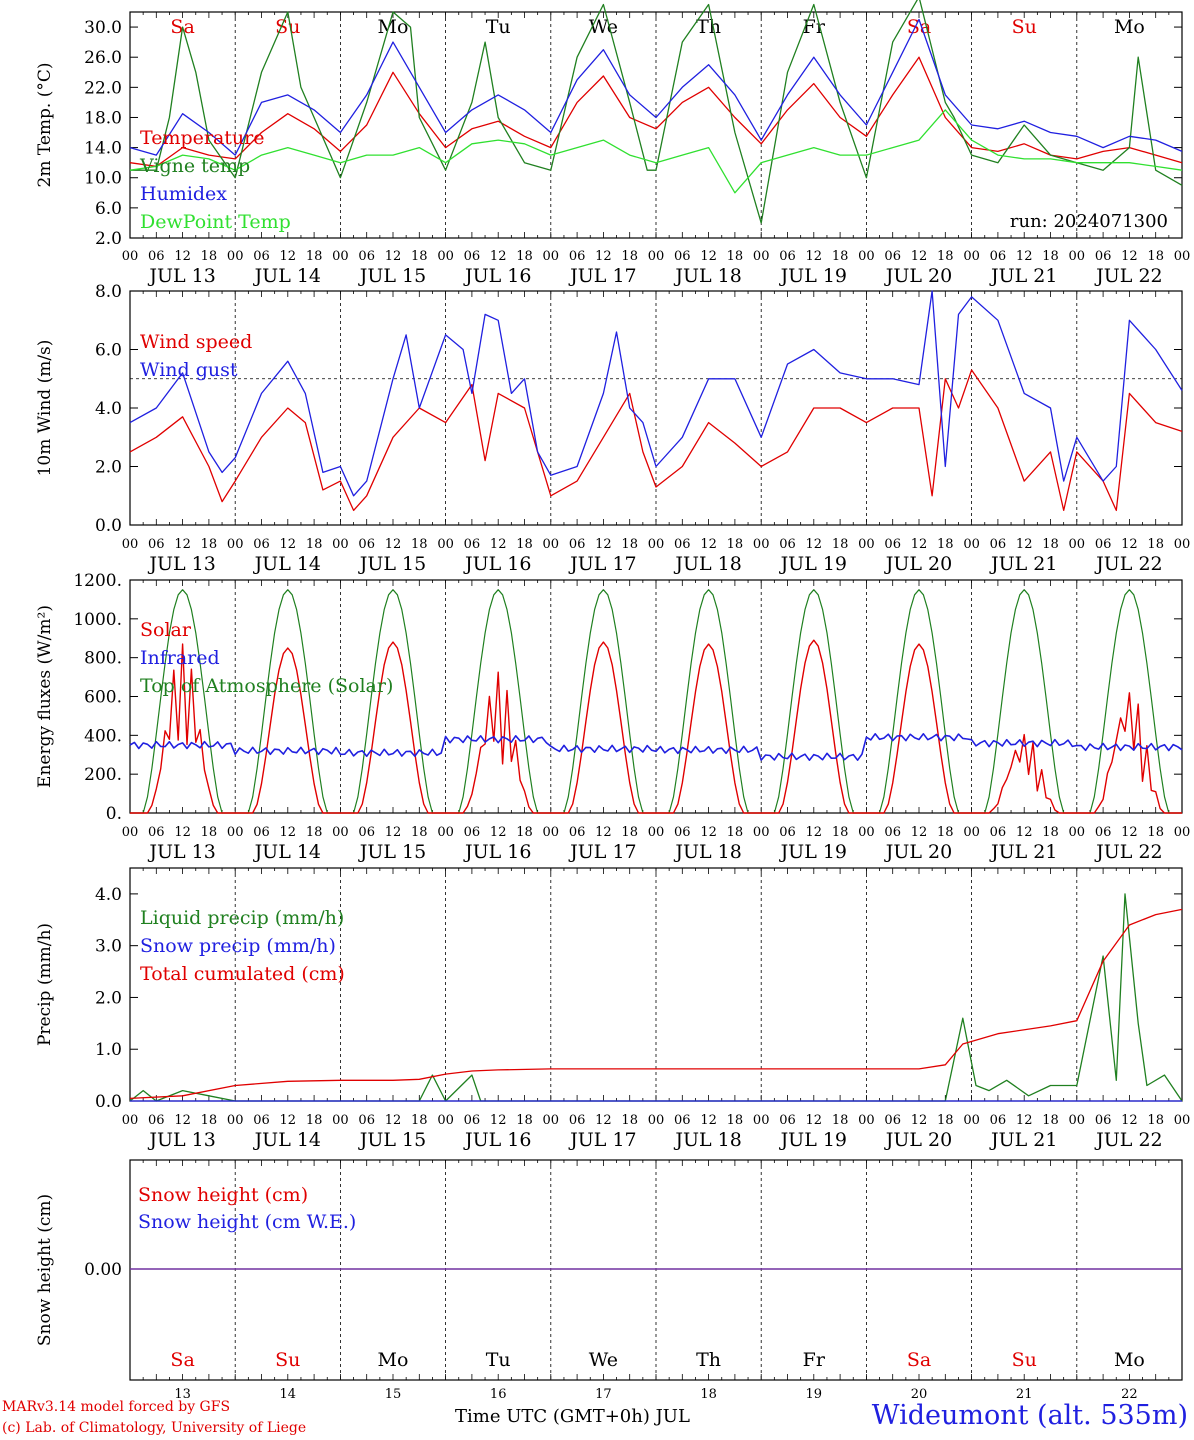  I want to click on day-abbrev-bottom: Fr, so click(814, 1360).